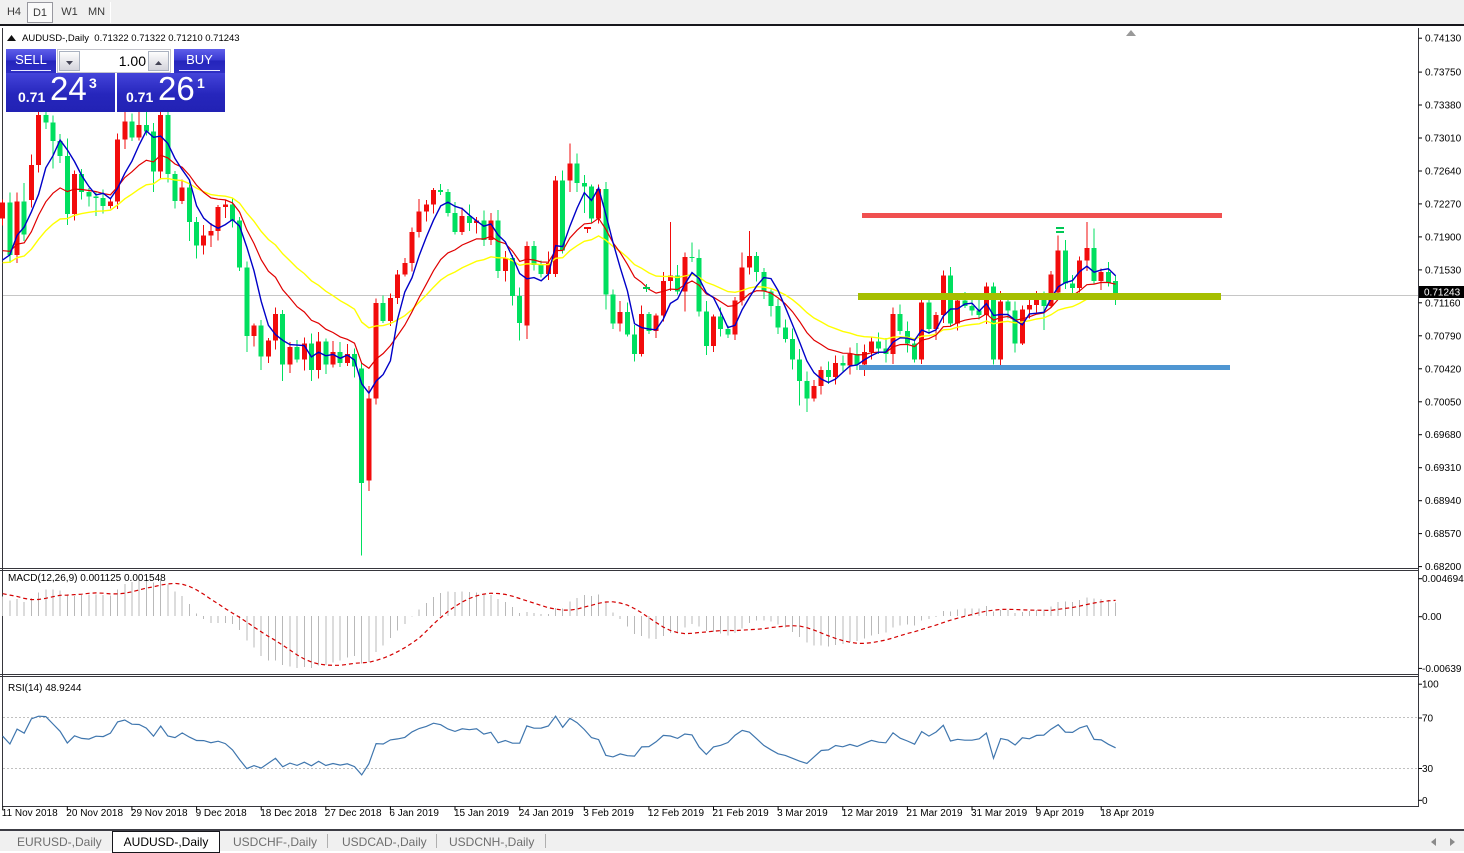 The image size is (1464, 853). Describe the element at coordinates (1425, 801) in the screenshot. I see `svg-text: 0` at that location.